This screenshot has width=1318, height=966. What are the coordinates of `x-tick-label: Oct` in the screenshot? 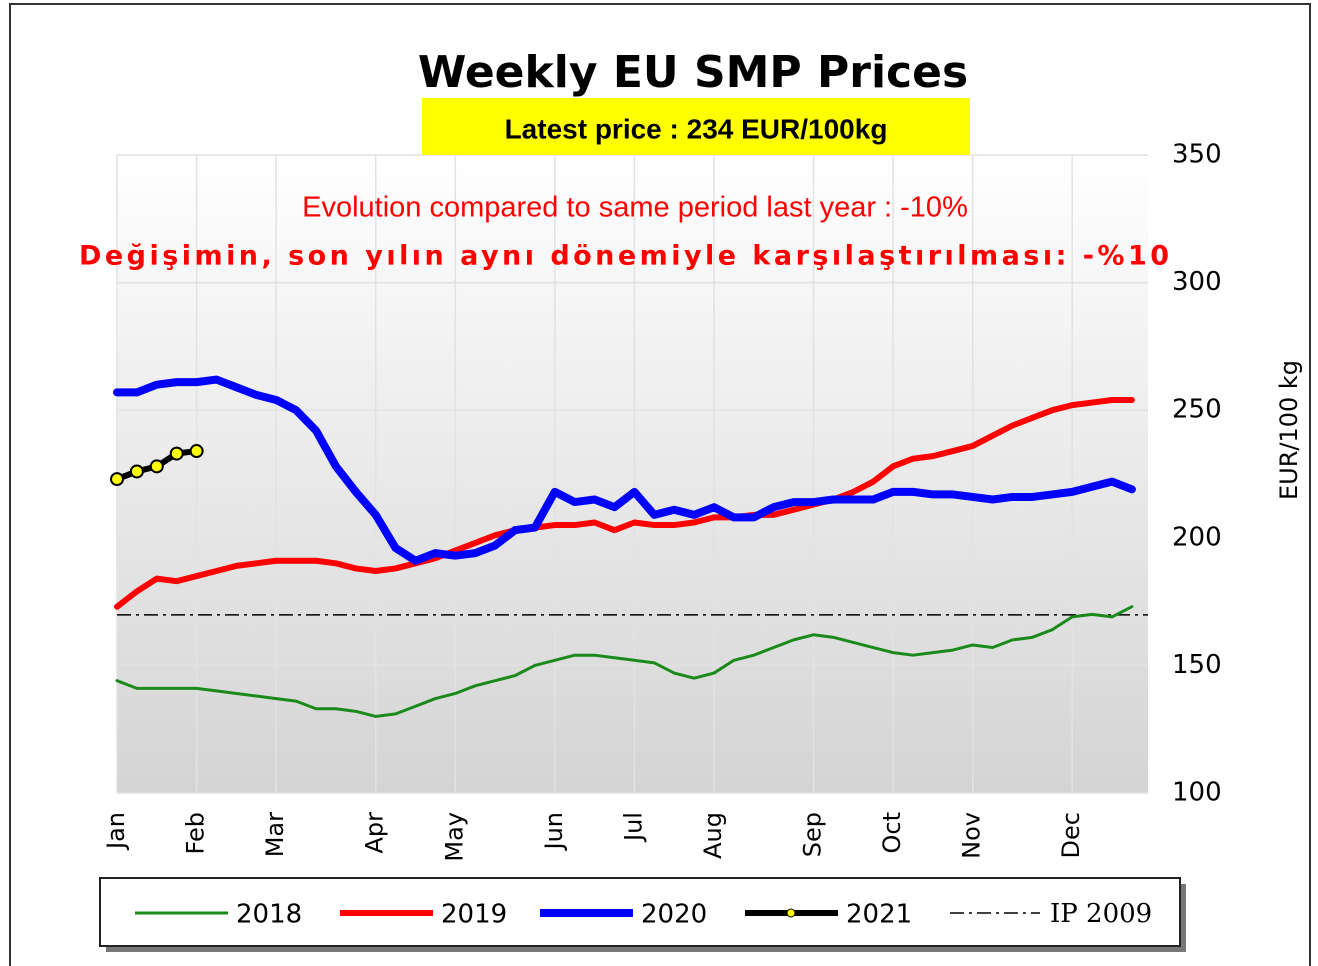 It's located at (892, 833).